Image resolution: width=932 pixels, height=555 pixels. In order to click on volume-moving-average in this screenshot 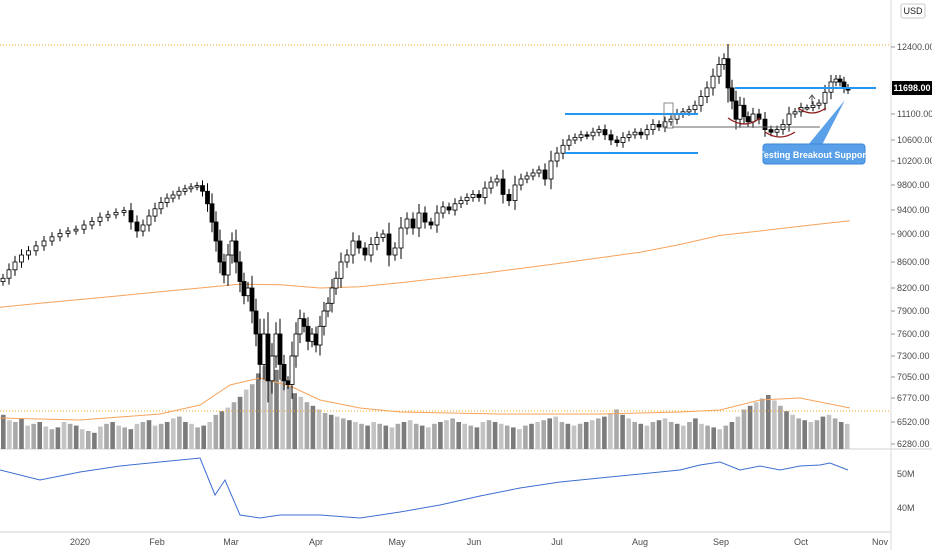, I will do `click(425, 399)`.